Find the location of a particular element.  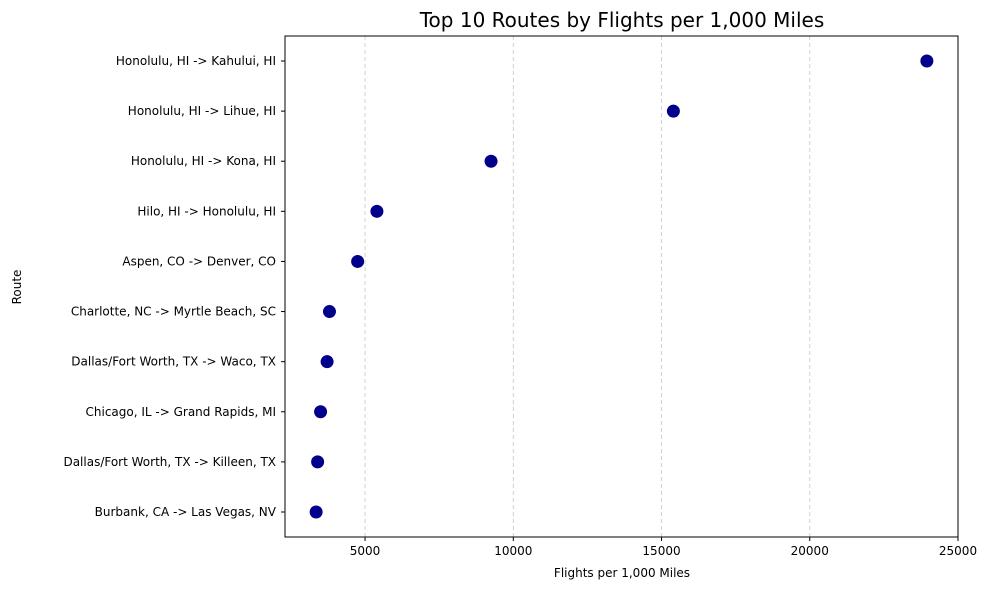

x-axis-ticks: 5000 10000 15000 20000 25000 is located at coordinates (663, 547).